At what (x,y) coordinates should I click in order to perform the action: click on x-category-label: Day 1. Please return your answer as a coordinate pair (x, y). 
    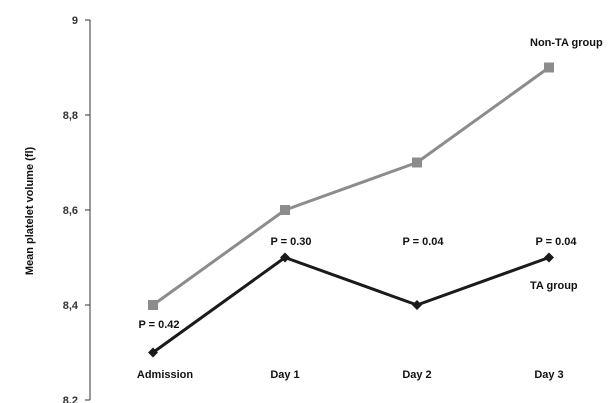
    Looking at the image, I should click on (284, 375).